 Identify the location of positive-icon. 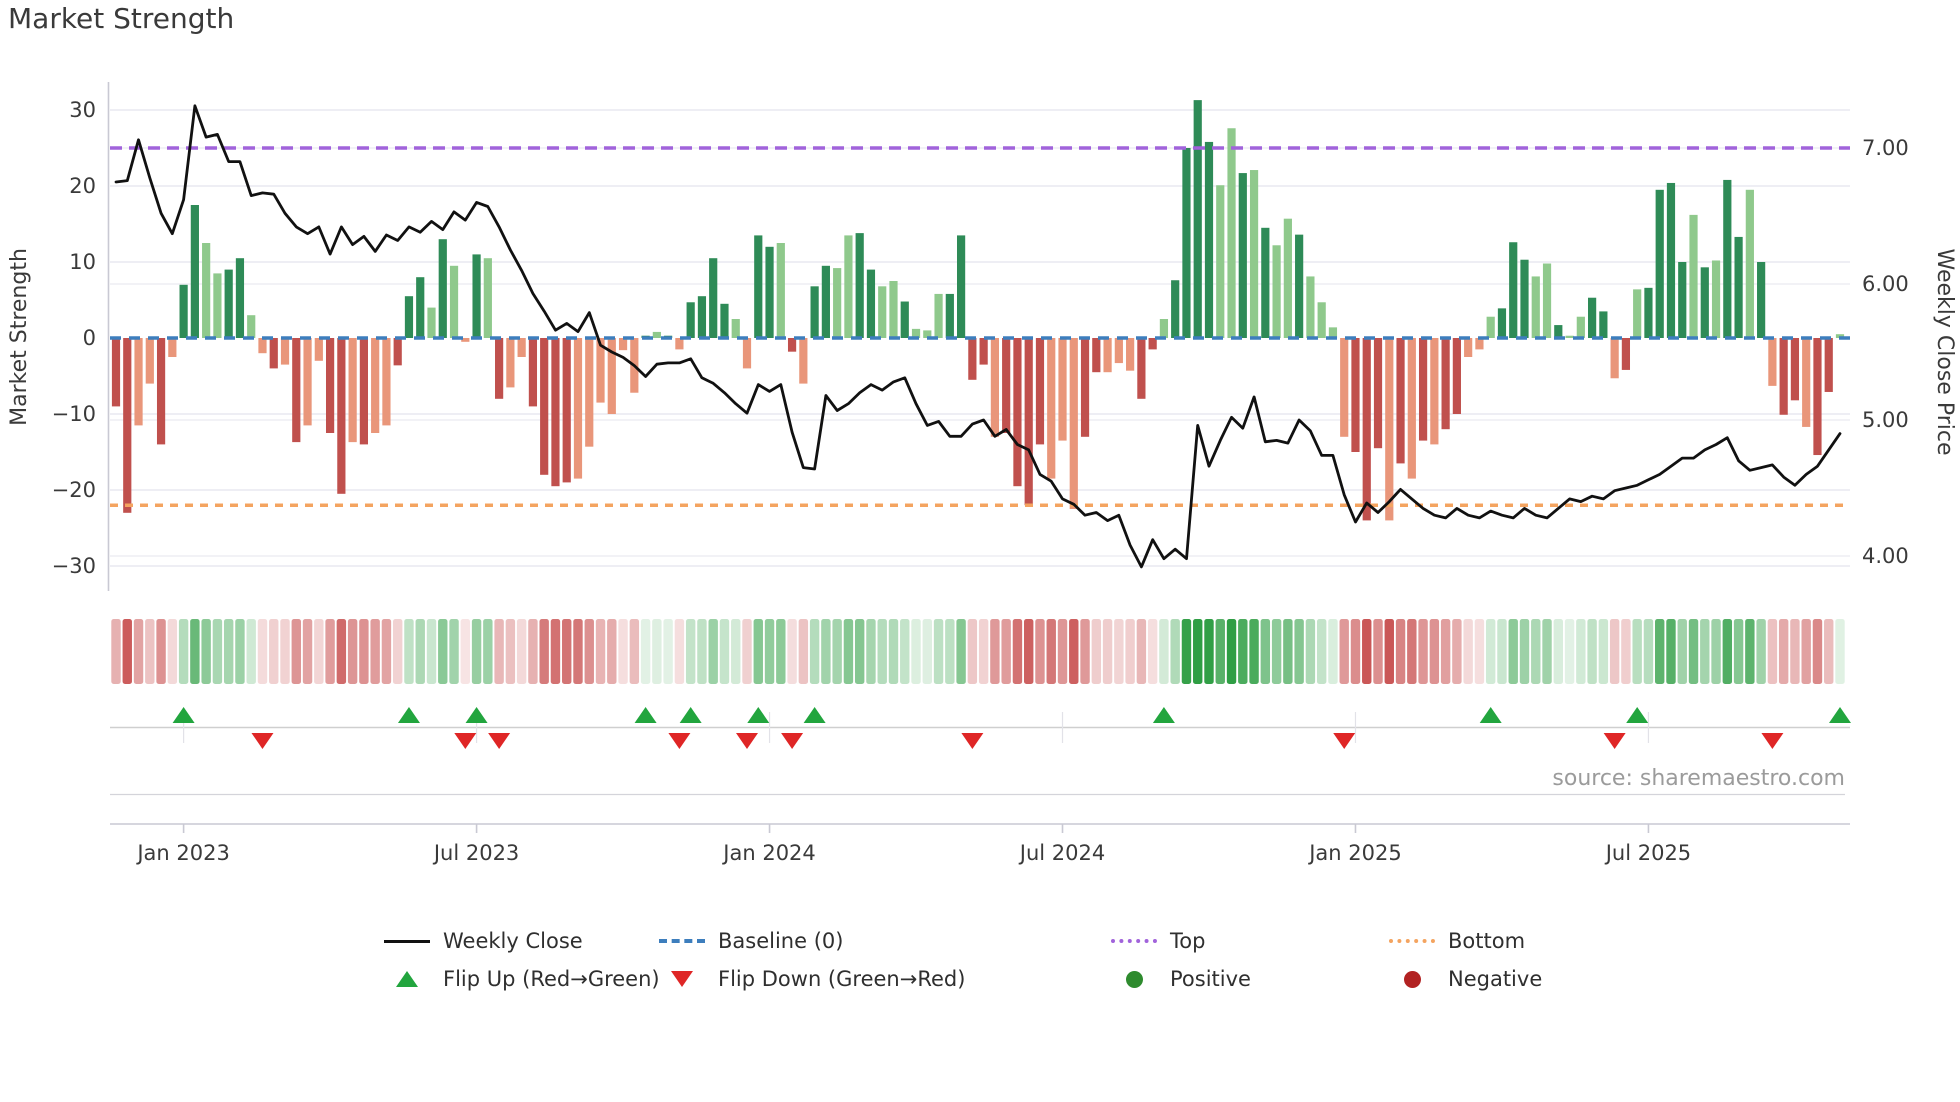
(1134, 979).